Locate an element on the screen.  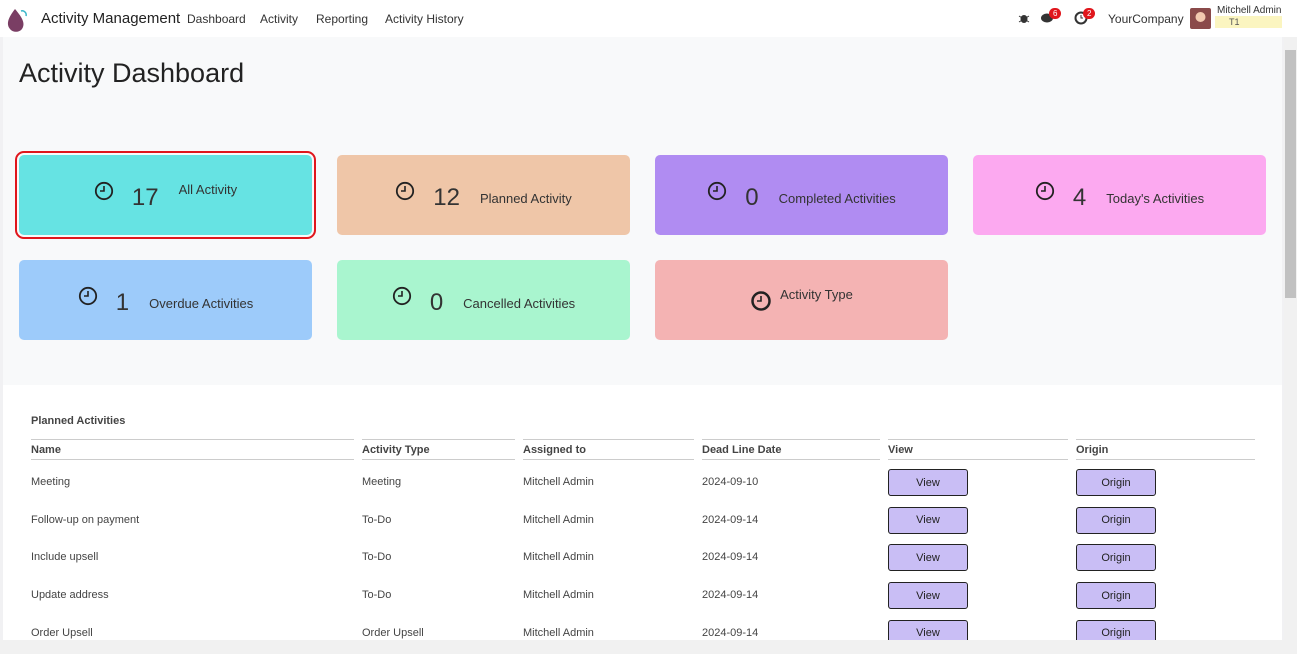
card-count: 12 is located at coordinates (446, 197).